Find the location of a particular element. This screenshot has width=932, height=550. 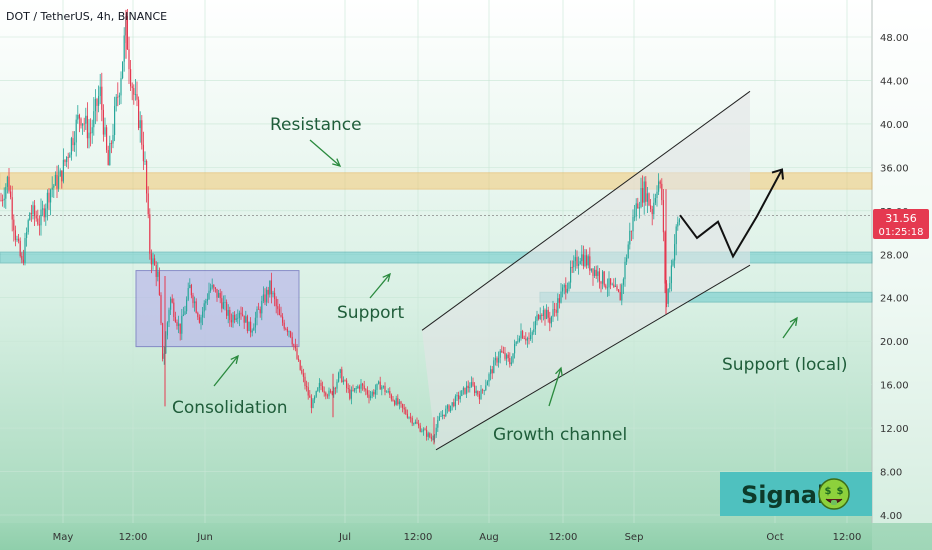

time-axis-background is located at coordinates (436, 536).